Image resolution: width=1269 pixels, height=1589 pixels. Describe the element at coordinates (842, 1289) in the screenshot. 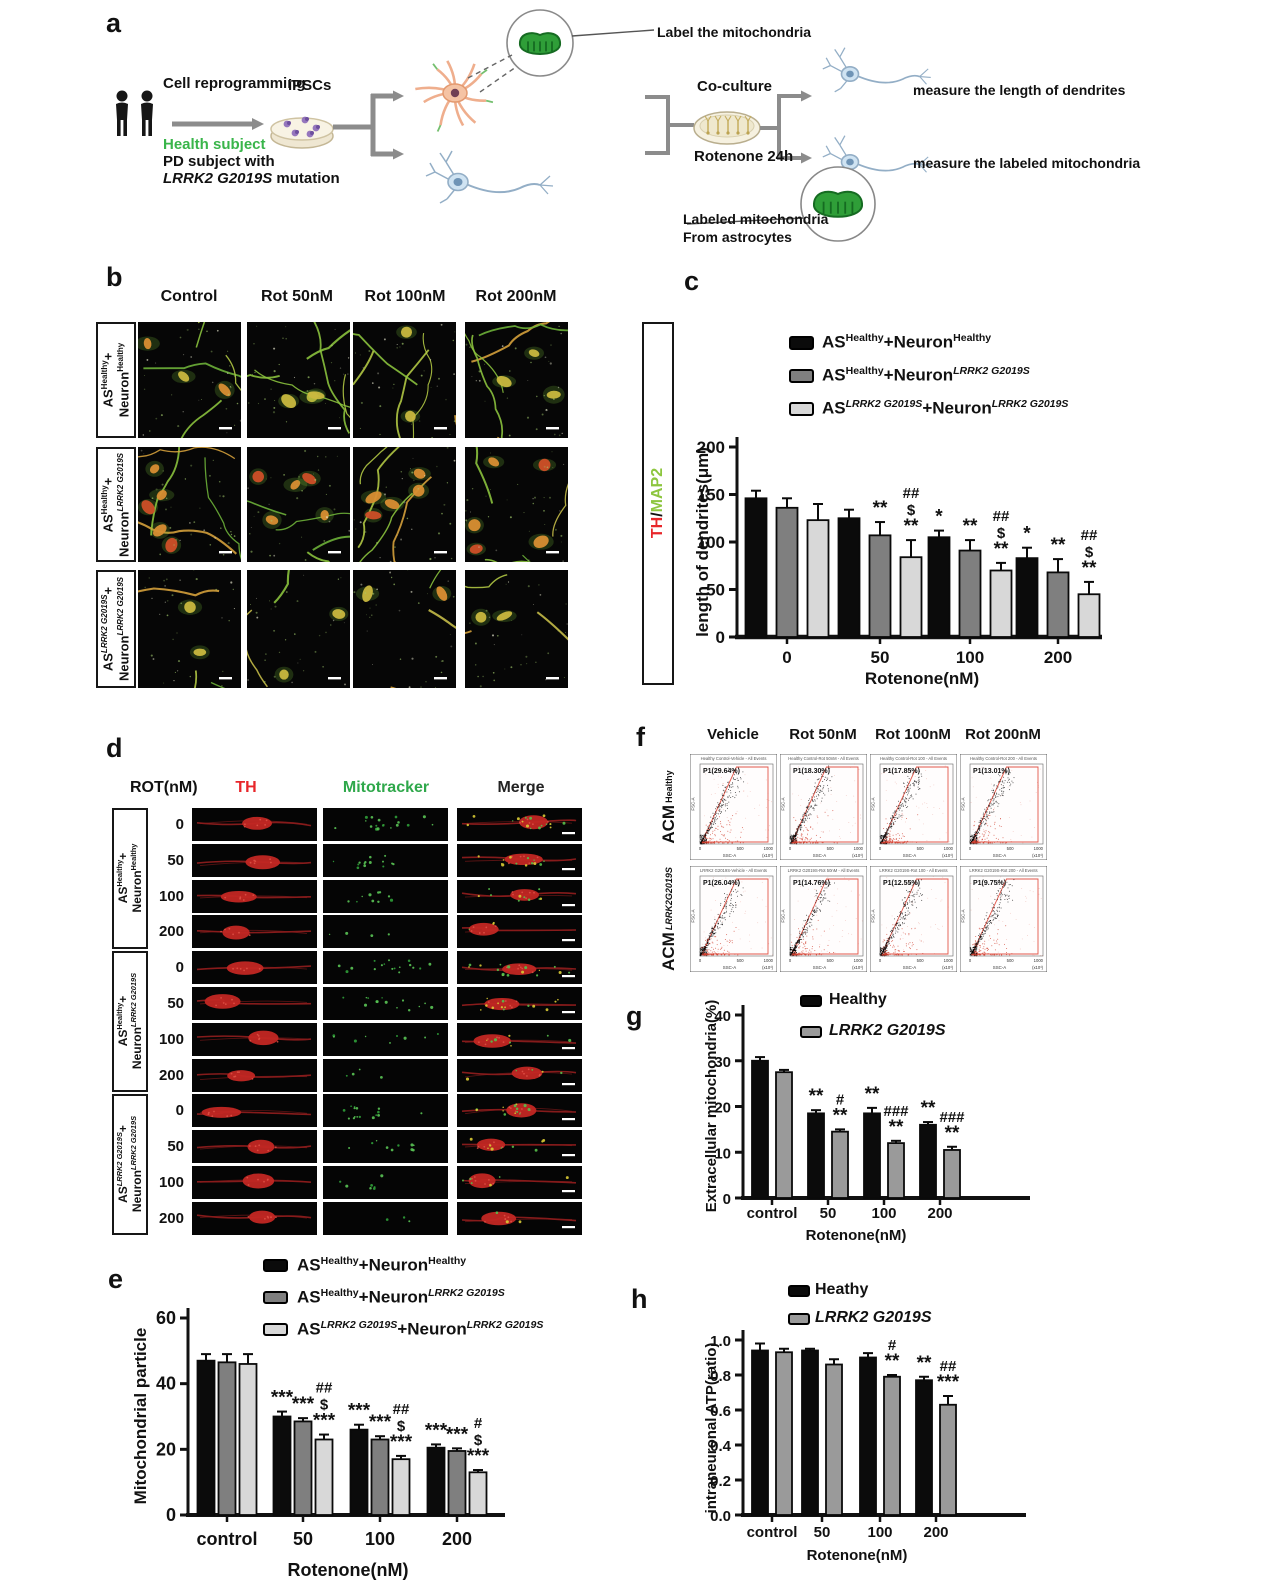

I see `legend-label: Heathy` at that location.